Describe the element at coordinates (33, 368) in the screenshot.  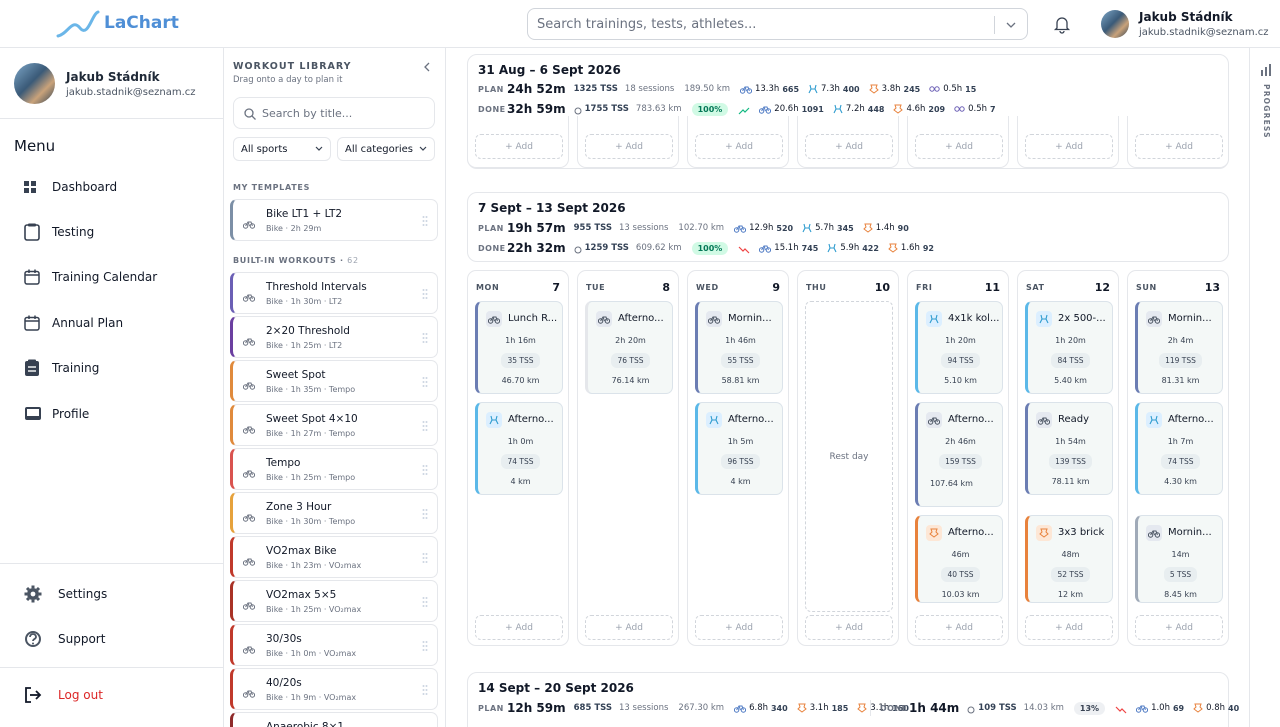
I see `clipboard-list-icon` at that location.